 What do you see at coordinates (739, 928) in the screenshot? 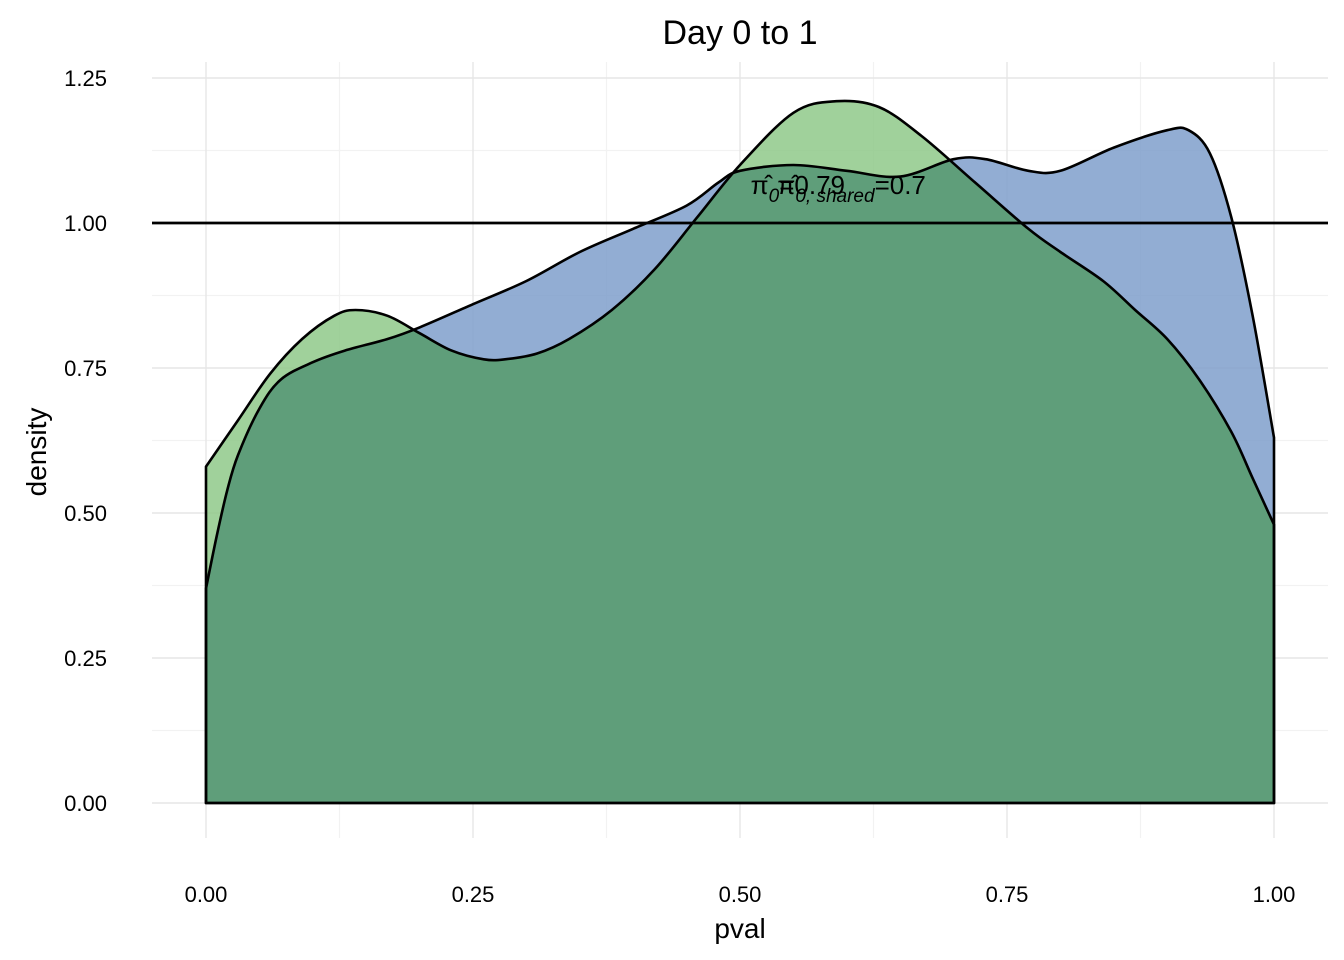
I see `x-axis-title: pval` at bounding box center [739, 928].